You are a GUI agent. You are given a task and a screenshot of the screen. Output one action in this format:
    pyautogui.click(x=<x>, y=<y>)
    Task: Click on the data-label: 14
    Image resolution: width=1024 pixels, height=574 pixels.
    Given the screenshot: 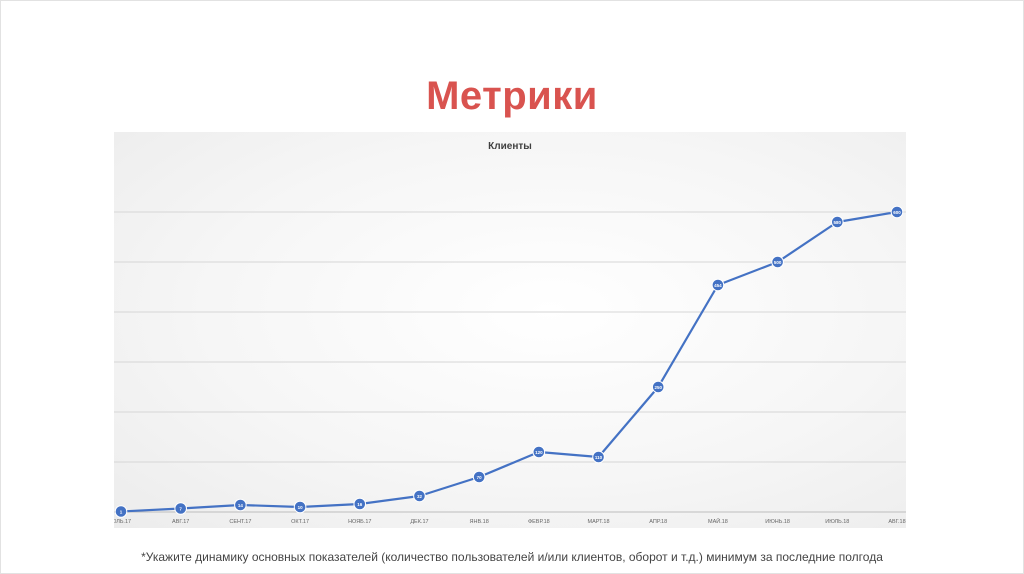 What is the action you would take?
    pyautogui.click(x=241, y=505)
    